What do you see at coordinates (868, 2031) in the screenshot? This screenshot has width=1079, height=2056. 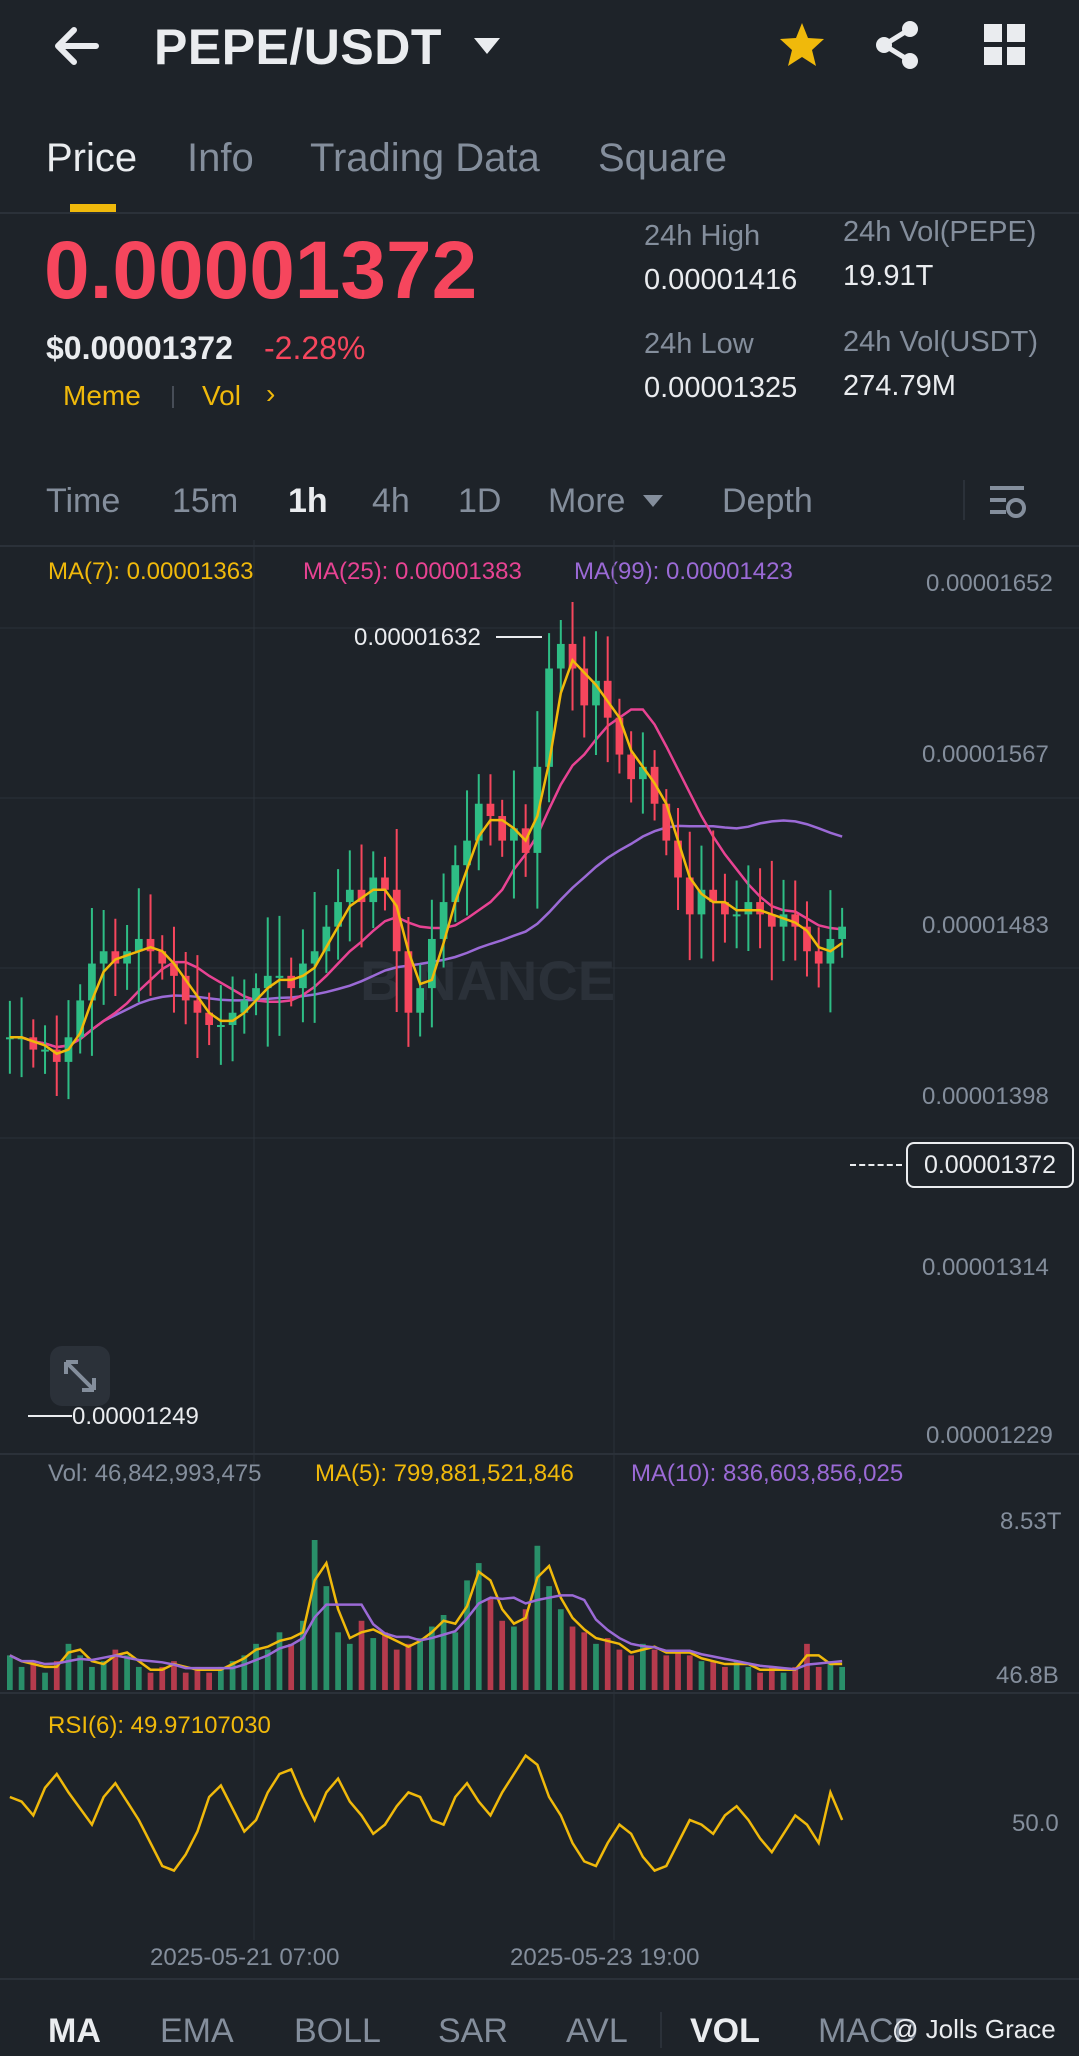 I see `ind-macd: MACD` at bounding box center [868, 2031].